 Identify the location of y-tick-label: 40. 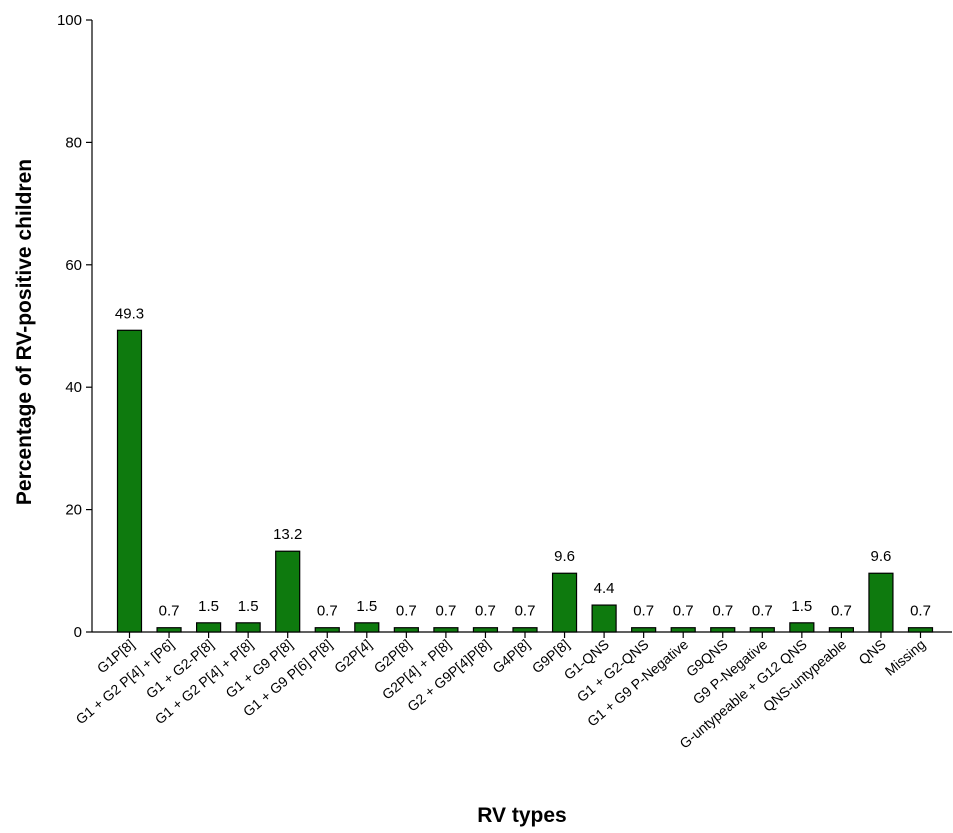
(73, 387).